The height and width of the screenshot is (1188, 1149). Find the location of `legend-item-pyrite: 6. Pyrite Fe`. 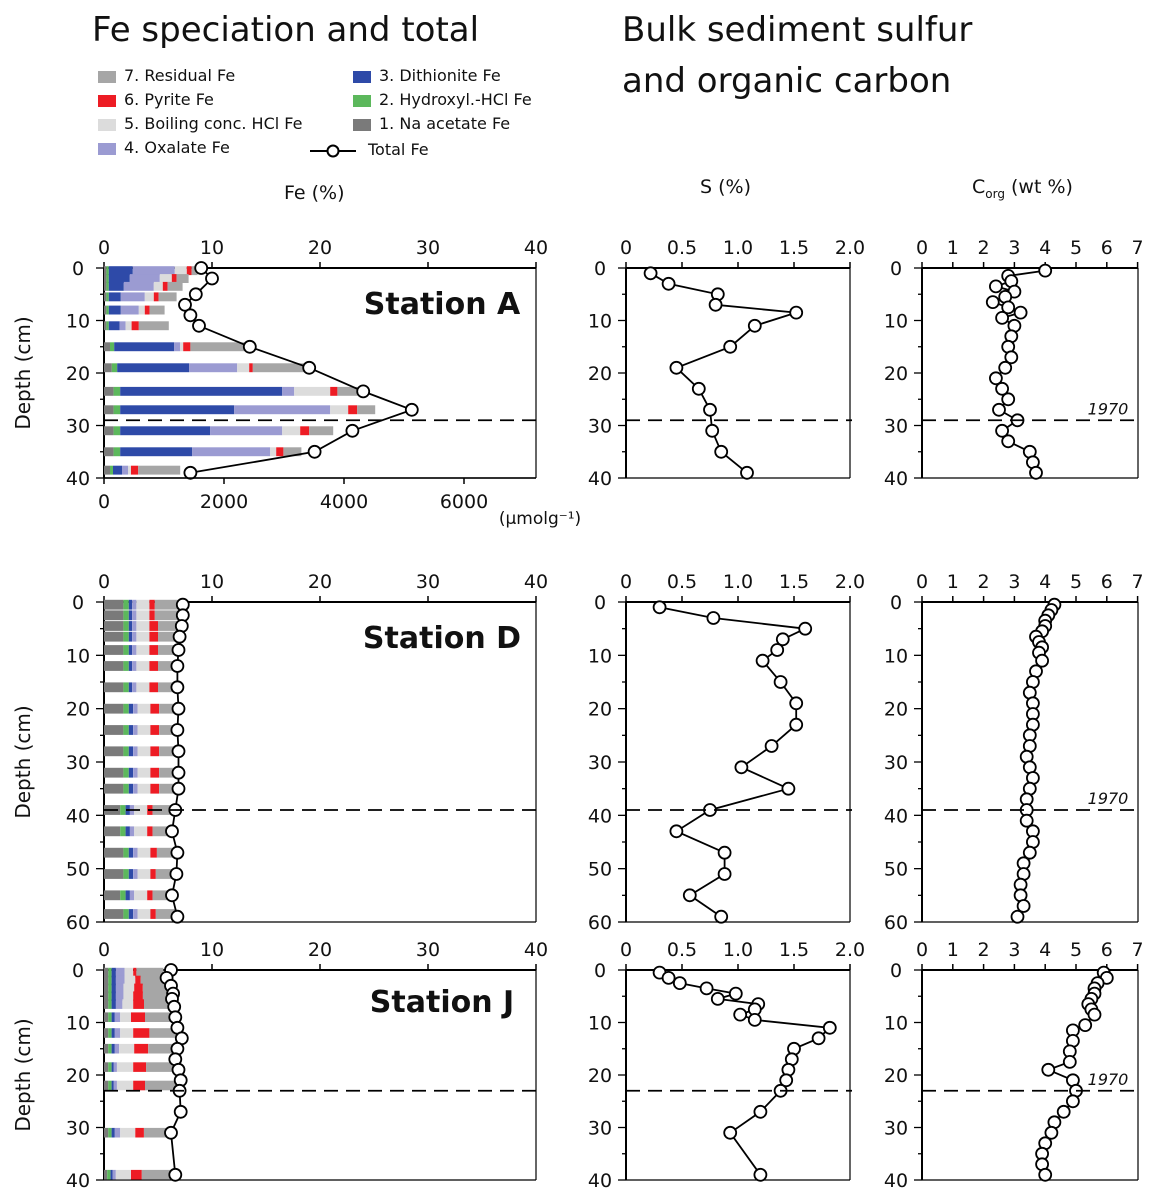

legend-item-pyrite: 6. Pyrite Fe is located at coordinates (156, 100).